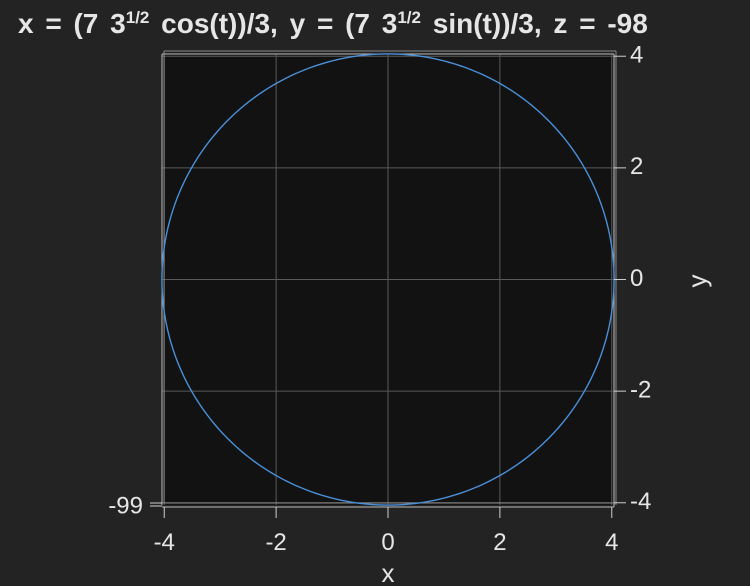 The image size is (750, 586). What do you see at coordinates (125, 505) in the screenshot?
I see `z-tick-label: -99` at bounding box center [125, 505].